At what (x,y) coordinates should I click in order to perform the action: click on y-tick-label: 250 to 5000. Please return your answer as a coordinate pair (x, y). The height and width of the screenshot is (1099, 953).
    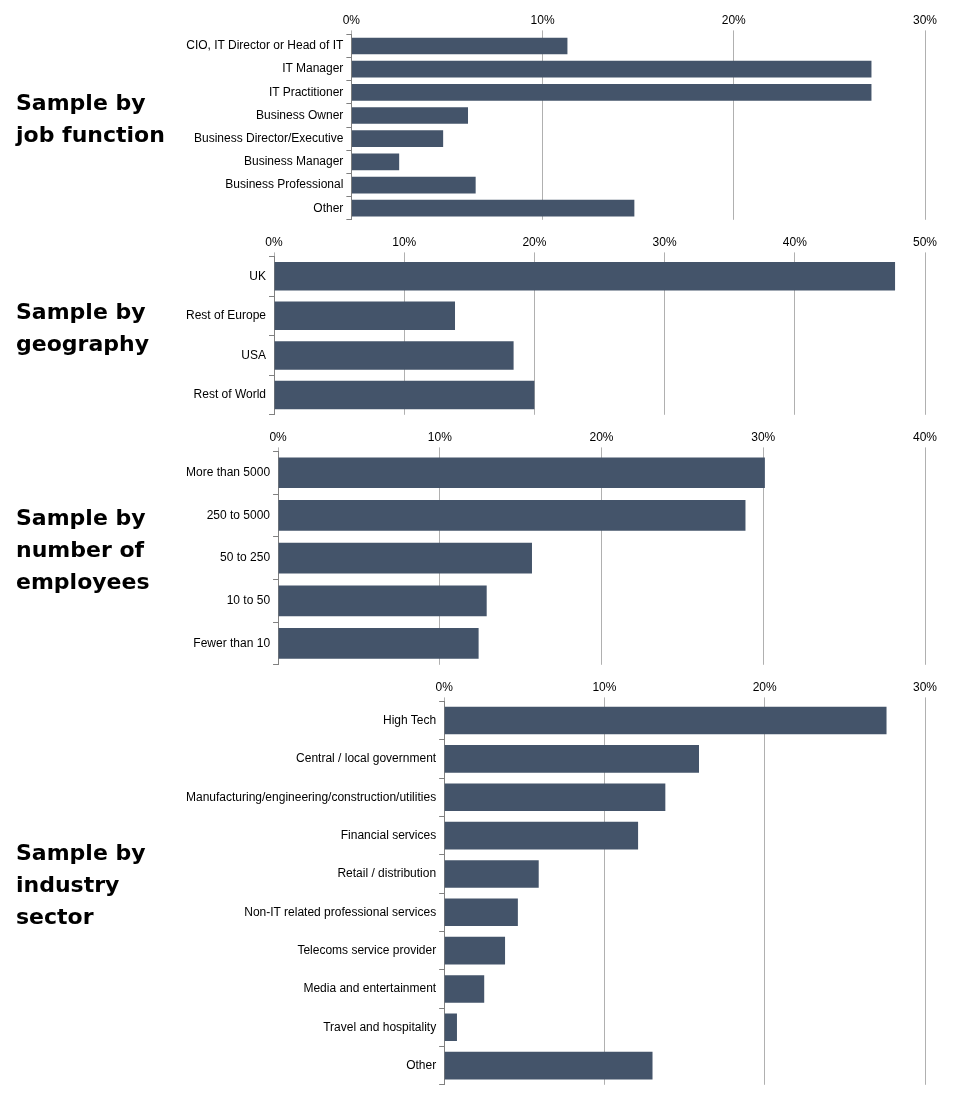
    Looking at the image, I should click on (238, 514).